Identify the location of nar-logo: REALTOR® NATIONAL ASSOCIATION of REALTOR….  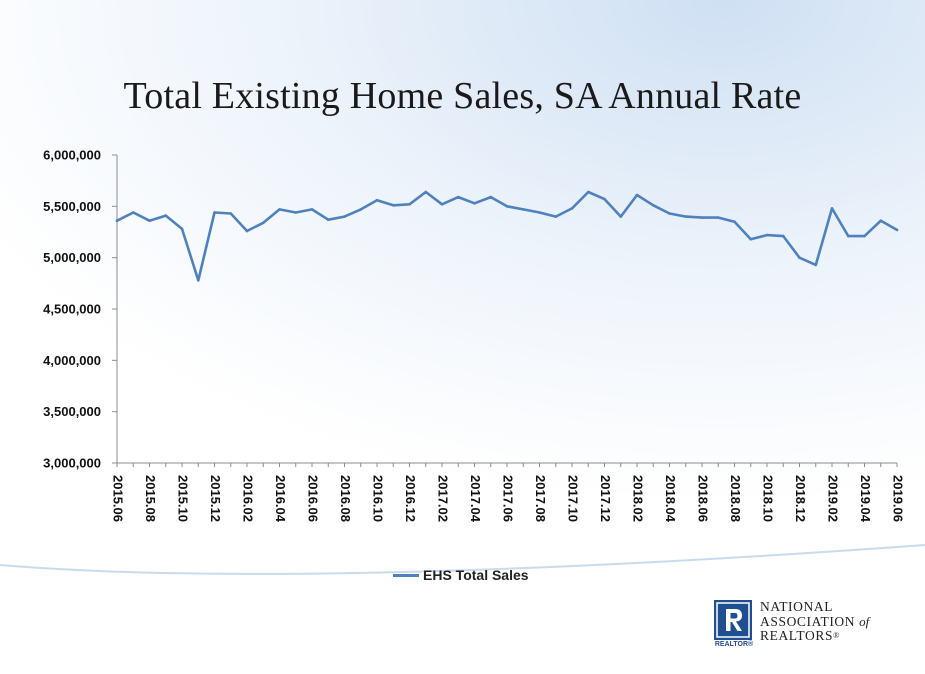
(809, 624).